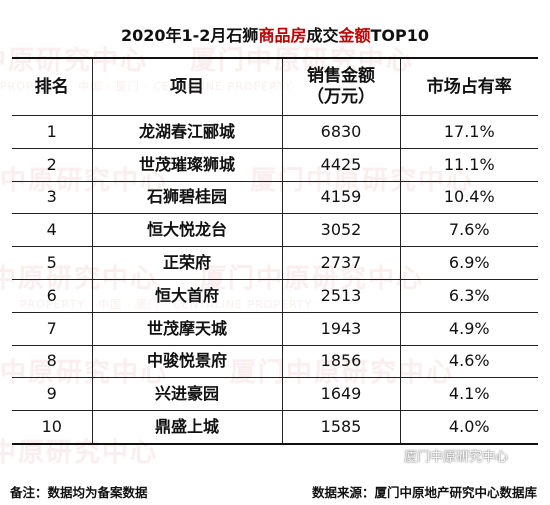  I want to click on cell-rank: 4, so click(52, 230).